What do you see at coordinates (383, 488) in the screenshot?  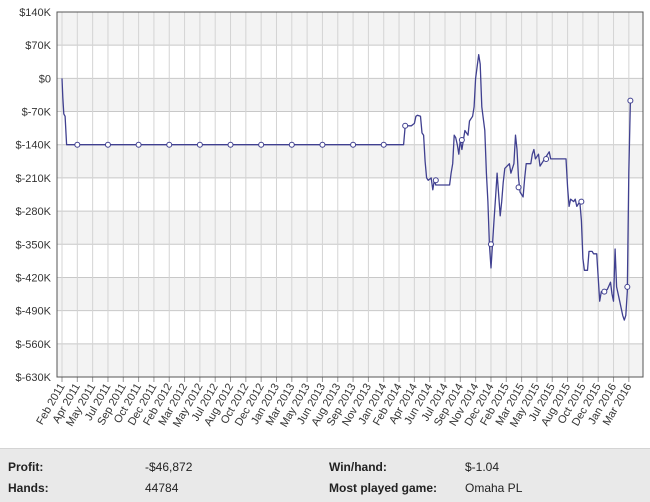 I see `most-played-game-label: Most played game:` at bounding box center [383, 488].